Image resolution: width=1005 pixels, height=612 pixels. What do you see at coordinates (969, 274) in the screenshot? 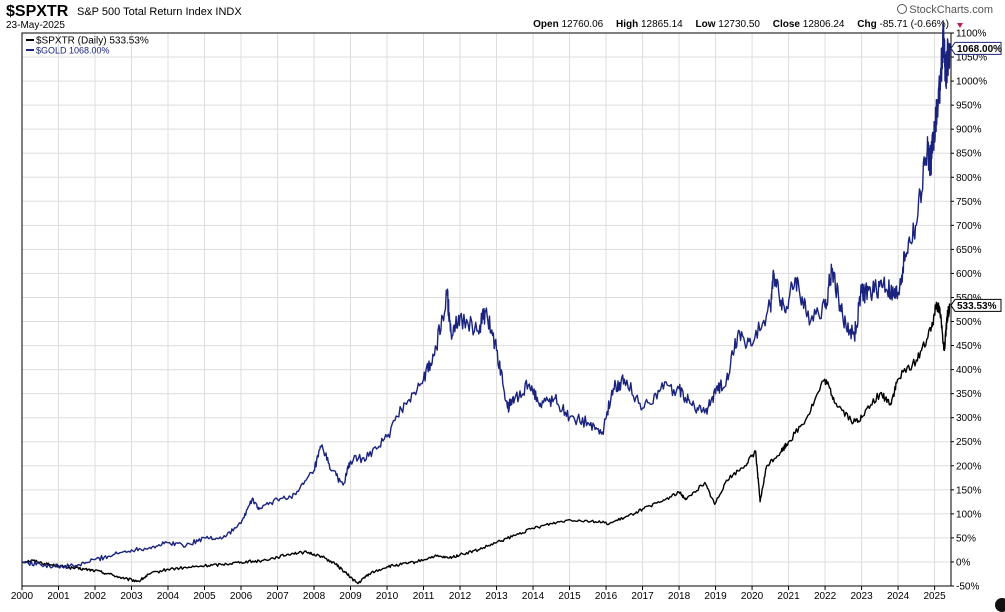
I see `y-tick-label: 600%` at bounding box center [969, 274].